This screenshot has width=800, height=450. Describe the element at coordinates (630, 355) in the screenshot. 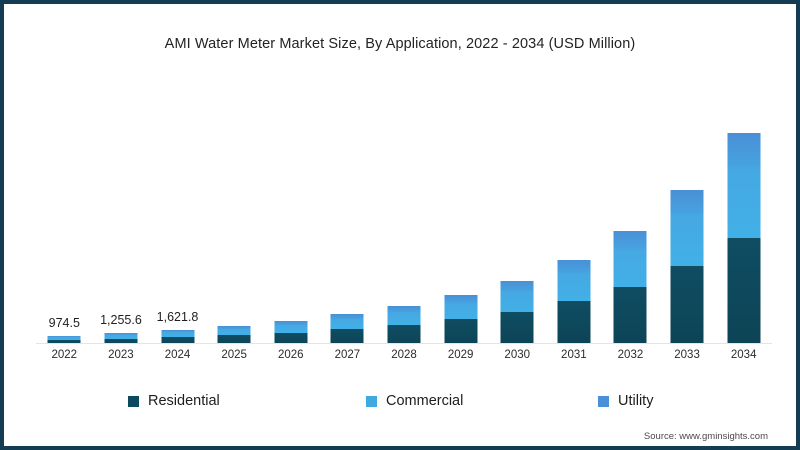

I see `x-axis-tick-2032: 2032` at that location.